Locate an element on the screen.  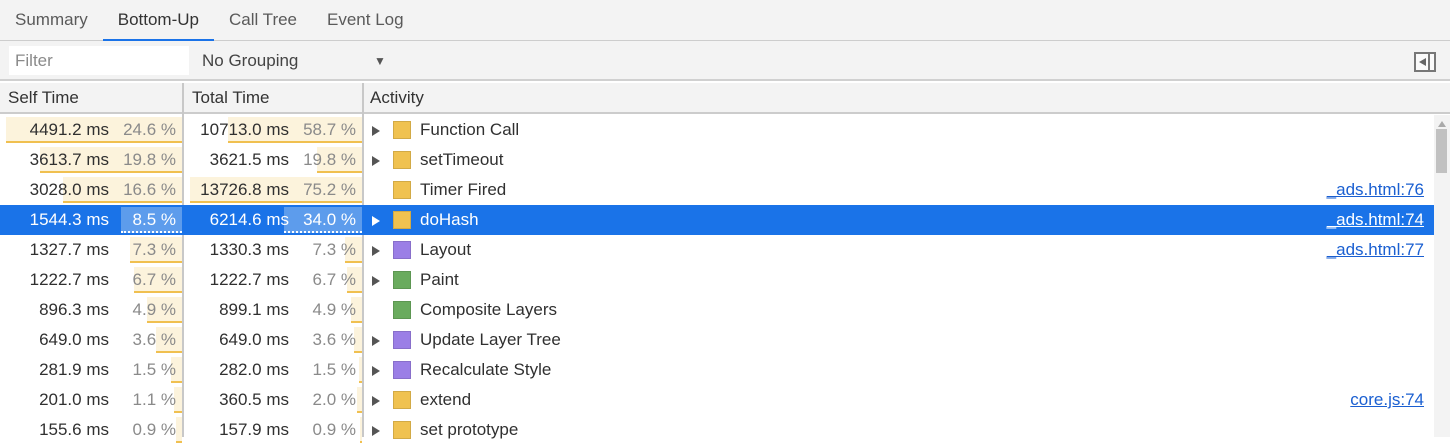
activity-name: Recalculate Style is located at coordinates (486, 369).